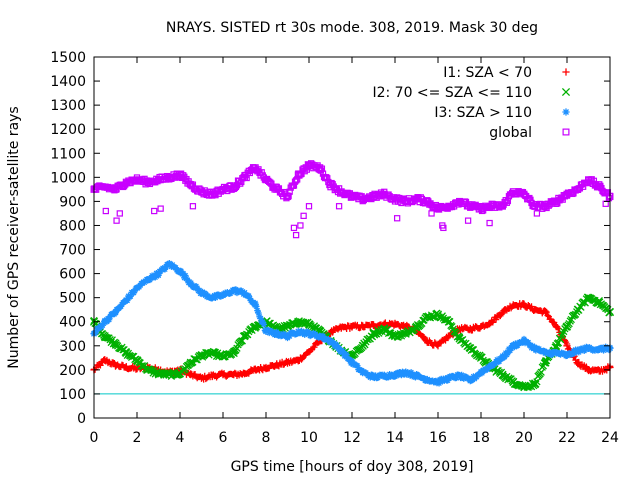 This screenshot has width=640, height=480. What do you see at coordinates (72, 226) in the screenshot?
I see `y-tick-label: 800` at bounding box center [72, 226].